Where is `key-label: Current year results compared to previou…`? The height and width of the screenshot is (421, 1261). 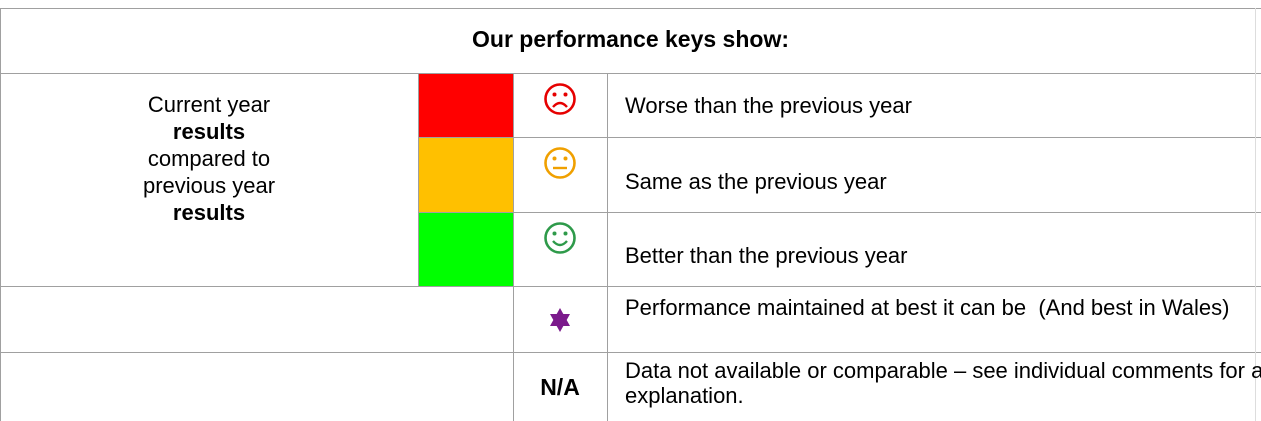
key-label: Current year results compared to previou… is located at coordinates (209, 158).